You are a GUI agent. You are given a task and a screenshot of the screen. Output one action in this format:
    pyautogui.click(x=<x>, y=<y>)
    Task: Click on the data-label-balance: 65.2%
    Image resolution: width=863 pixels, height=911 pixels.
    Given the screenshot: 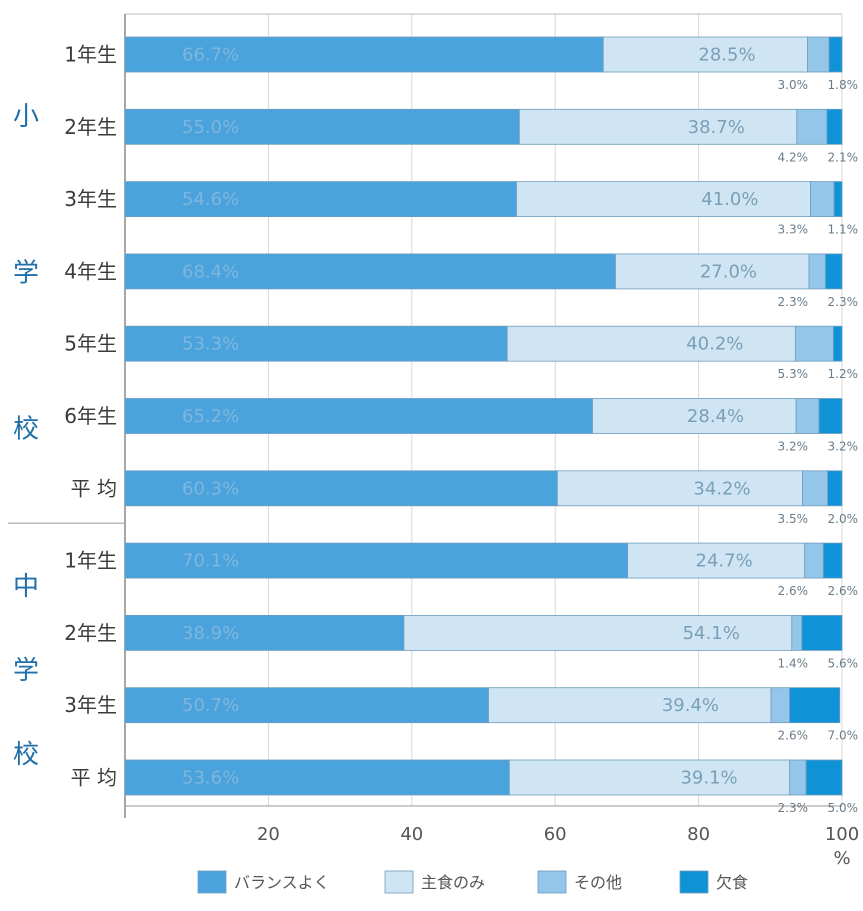 What is the action you would take?
    pyautogui.click(x=210, y=416)
    